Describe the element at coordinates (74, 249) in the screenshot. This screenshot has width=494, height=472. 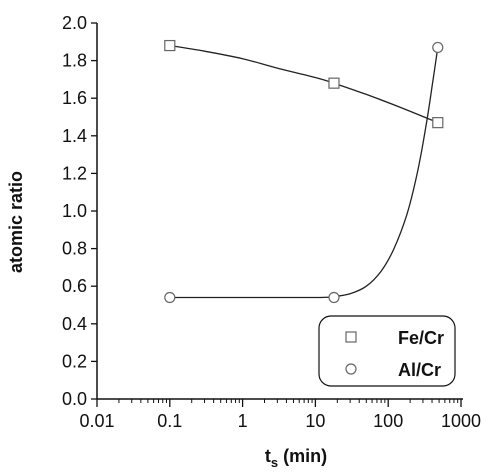
I see `y-tick-label: 0.8` at that location.